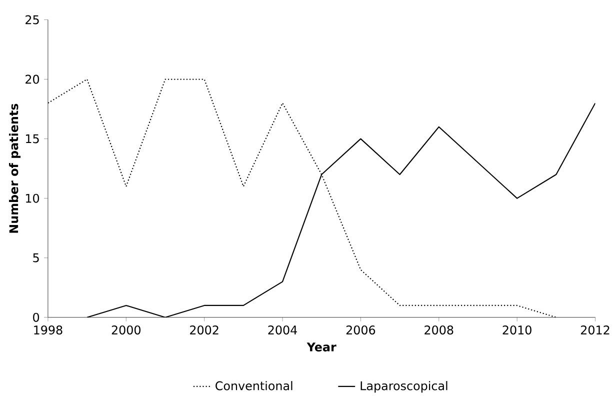 This screenshot has height=416, width=615. What do you see at coordinates (321, 347) in the screenshot?
I see `x-axis-title: Year` at bounding box center [321, 347].